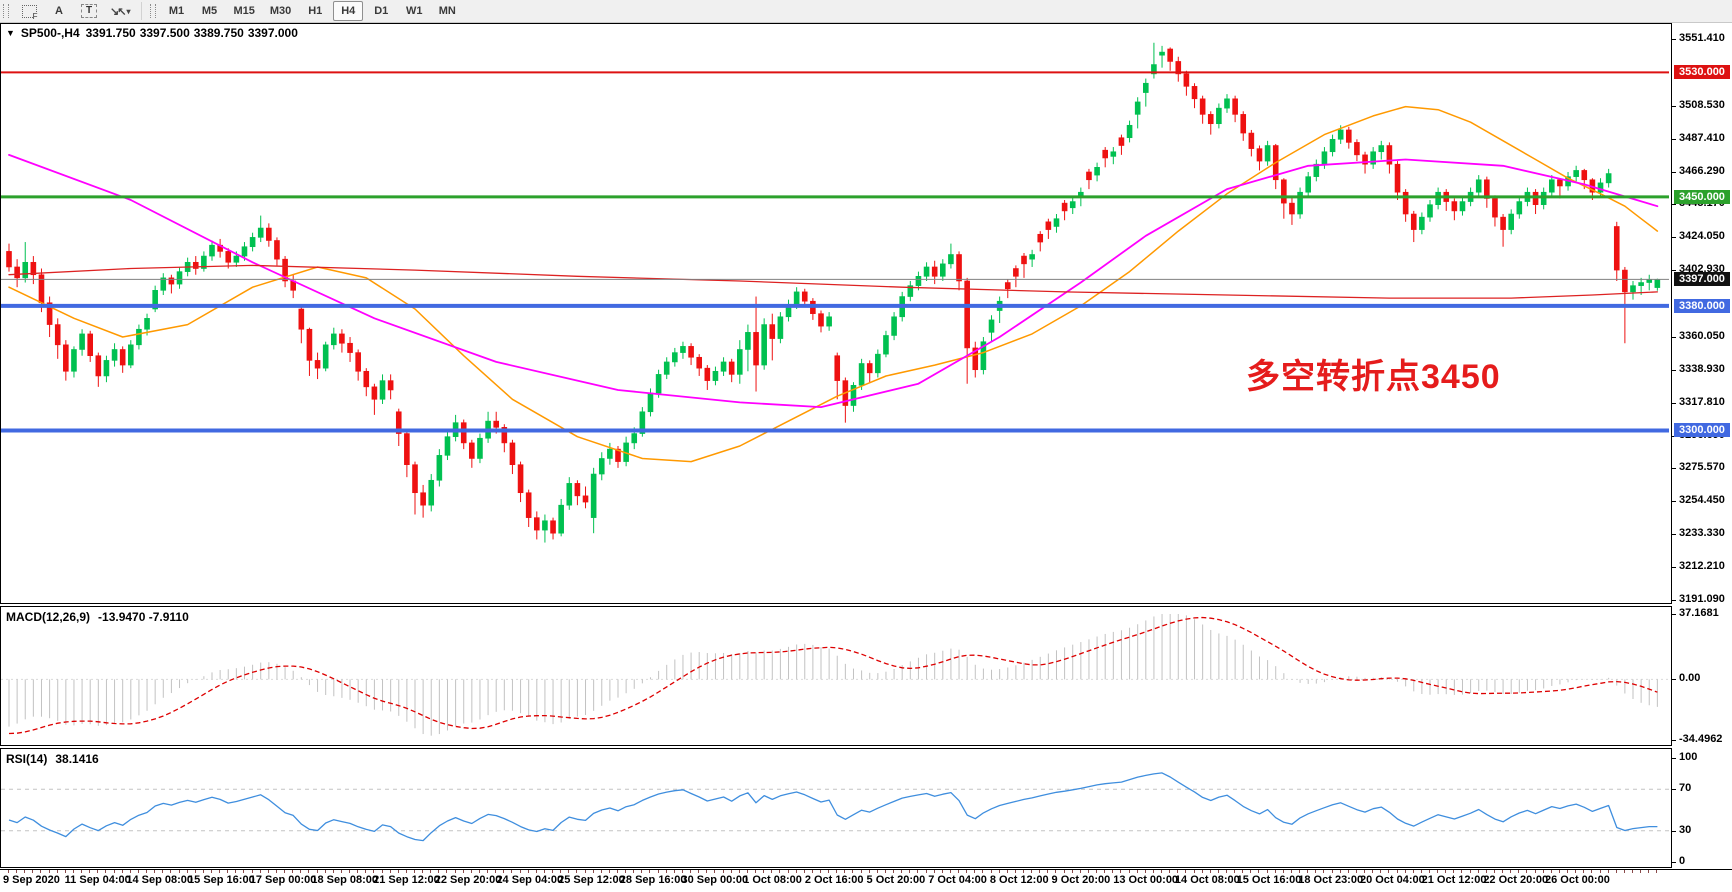 Image resolution: width=1732 pixels, height=892 pixels. I want to click on timeframe-button-m30: M30, so click(280, 11).